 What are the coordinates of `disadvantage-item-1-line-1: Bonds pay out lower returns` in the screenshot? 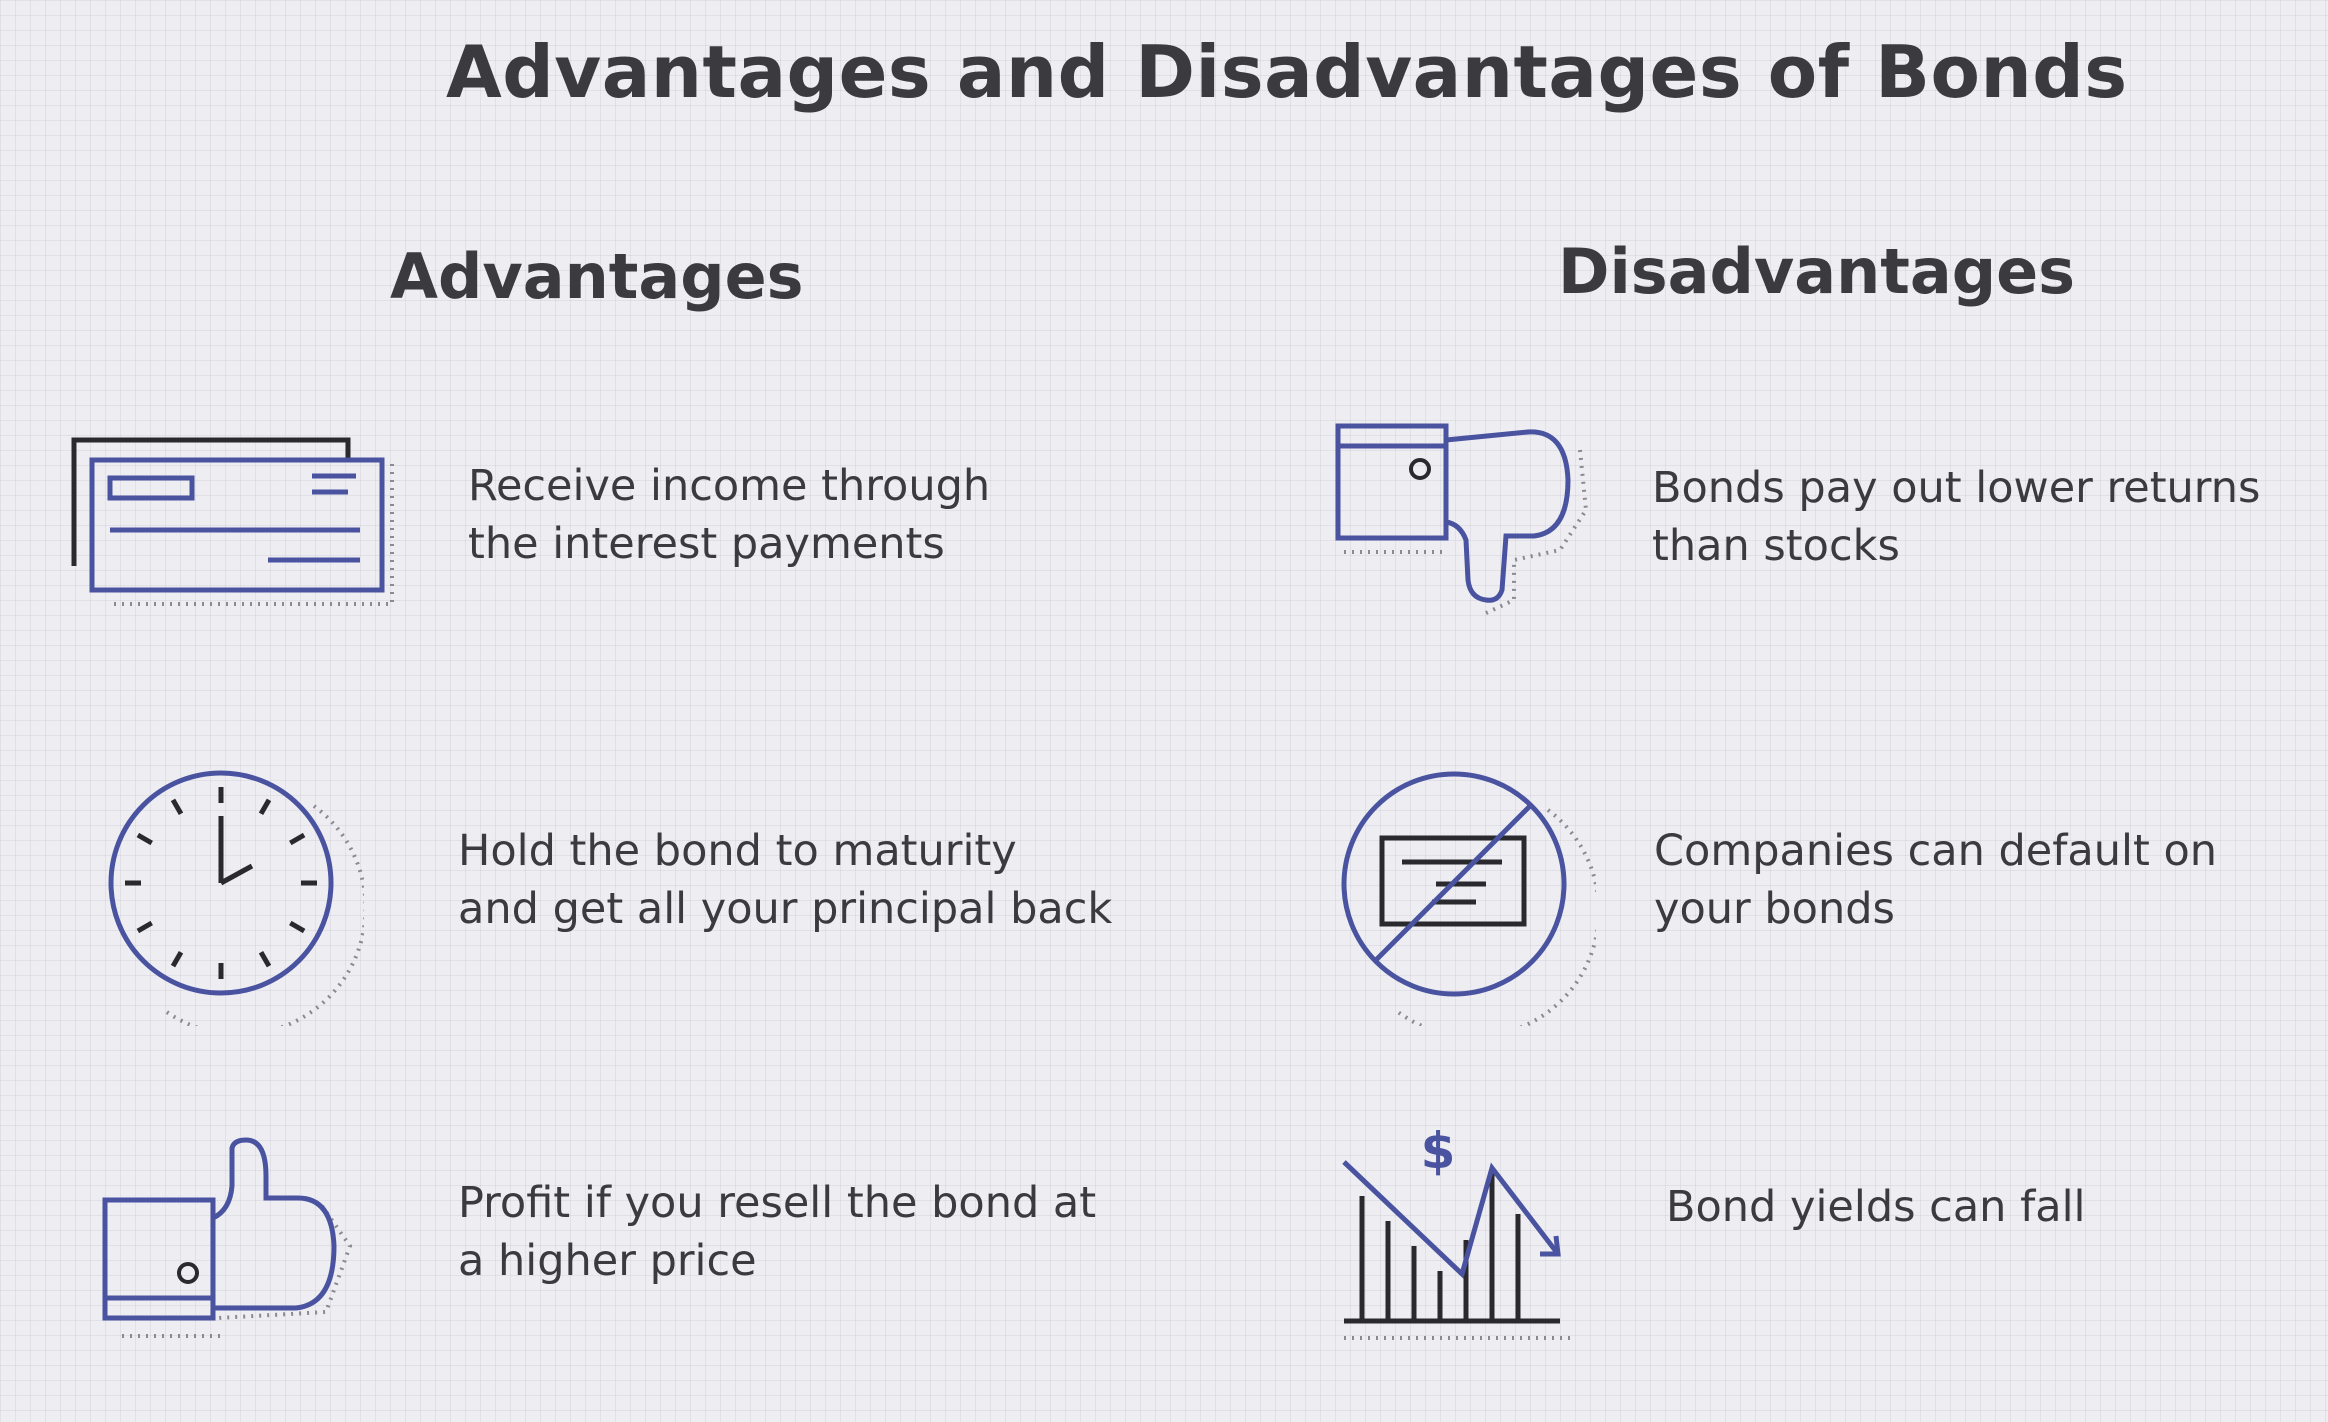 It's located at (1956, 488).